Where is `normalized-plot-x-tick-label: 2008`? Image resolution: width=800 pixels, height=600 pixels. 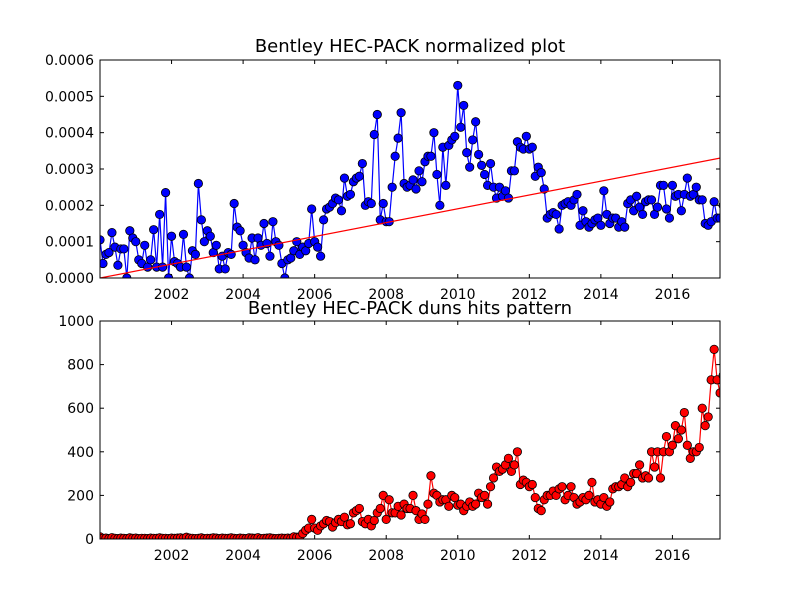
normalized-plot-x-tick-label: 2008 is located at coordinates (386, 295).